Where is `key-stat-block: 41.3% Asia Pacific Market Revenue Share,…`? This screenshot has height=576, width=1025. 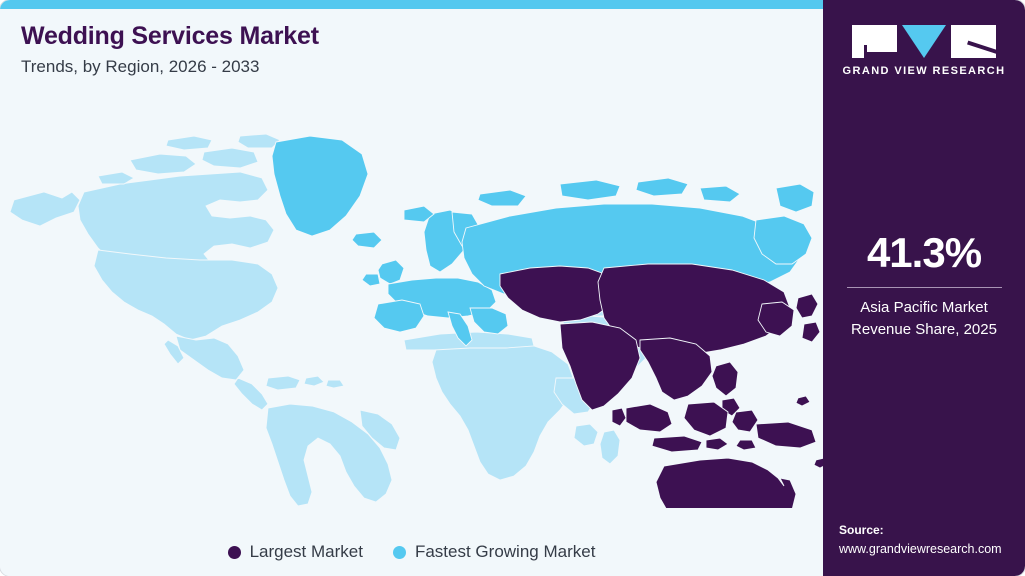 key-stat-block: 41.3% Asia Pacific Market Revenue Share,… is located at coordinates (924, 286).